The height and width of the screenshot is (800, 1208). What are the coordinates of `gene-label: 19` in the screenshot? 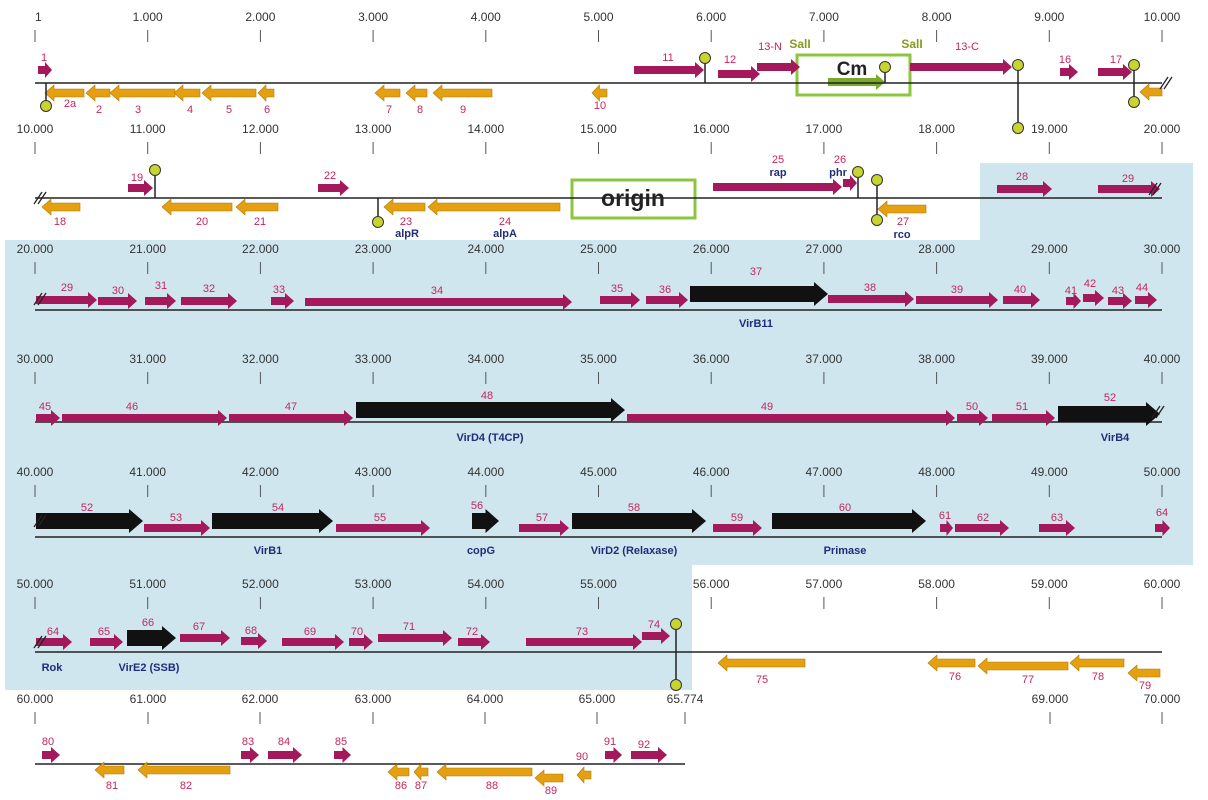 It's located at (137, 178).